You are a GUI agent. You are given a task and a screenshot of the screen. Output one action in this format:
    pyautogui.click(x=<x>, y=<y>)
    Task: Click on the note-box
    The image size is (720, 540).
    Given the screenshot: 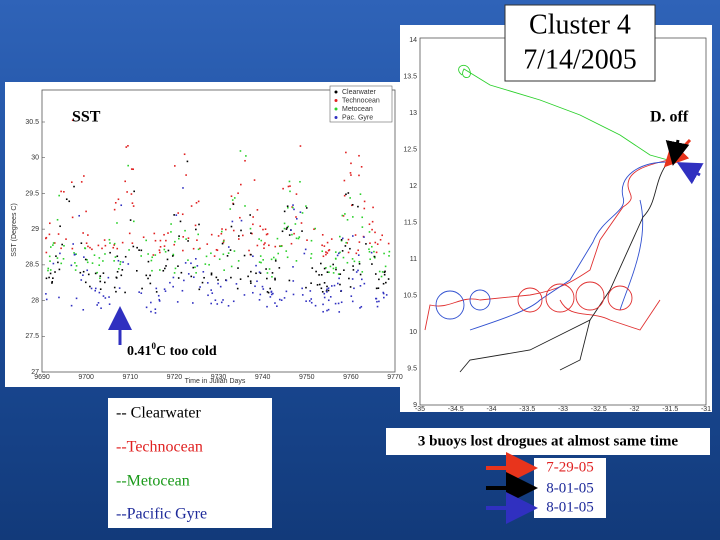 What is the action you would take?
    pyautogui.click(x=548, y=441)
    